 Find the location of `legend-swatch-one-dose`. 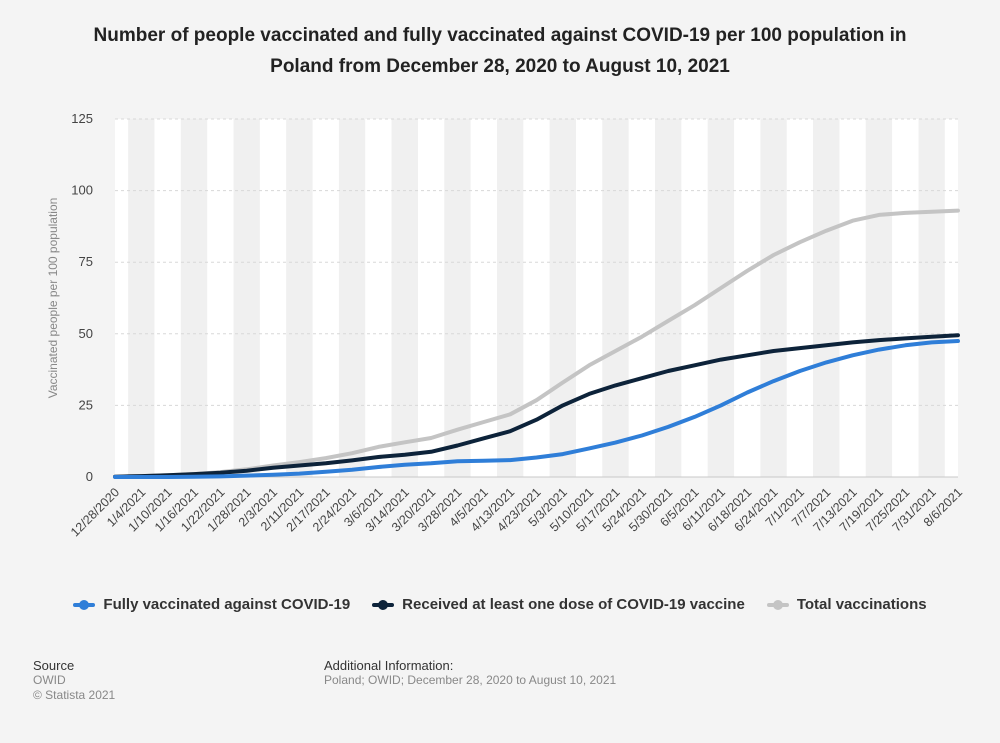

legend-swatch-one-dose is located at coordinates (383, 605).